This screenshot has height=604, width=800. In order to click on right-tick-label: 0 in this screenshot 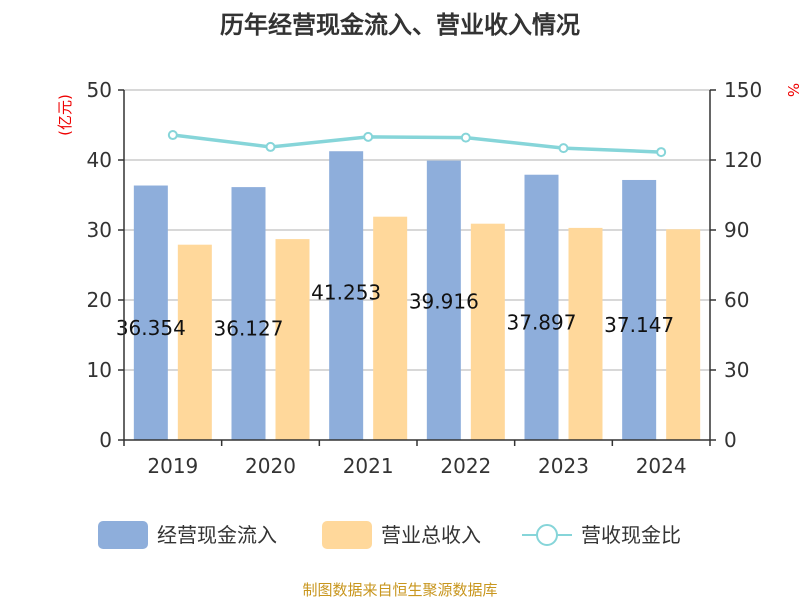, I will do `click(730, 440)`.